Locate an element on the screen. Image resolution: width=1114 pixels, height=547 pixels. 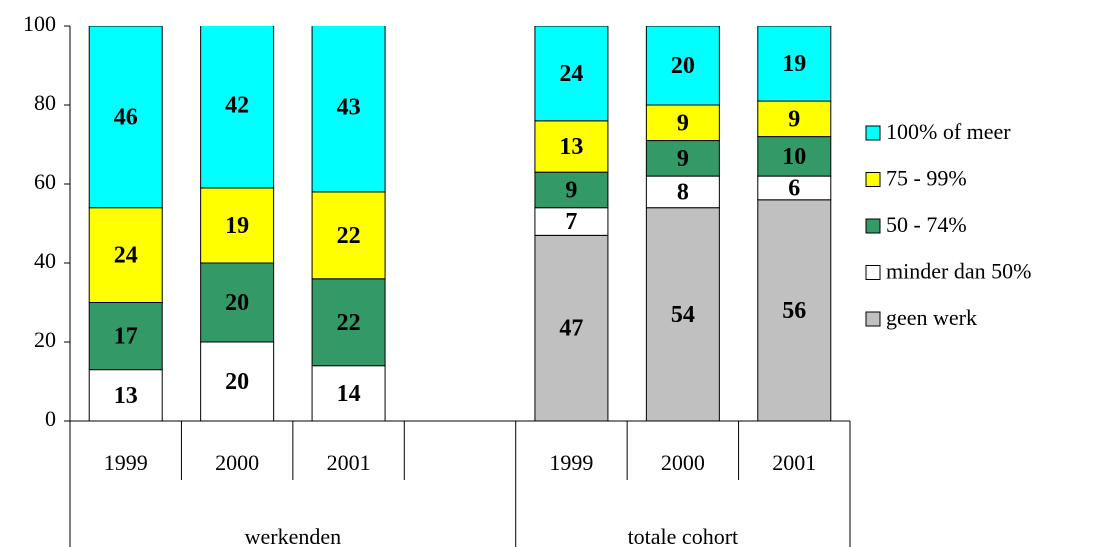
data-label: 14 is located at coordinates (349, 394).